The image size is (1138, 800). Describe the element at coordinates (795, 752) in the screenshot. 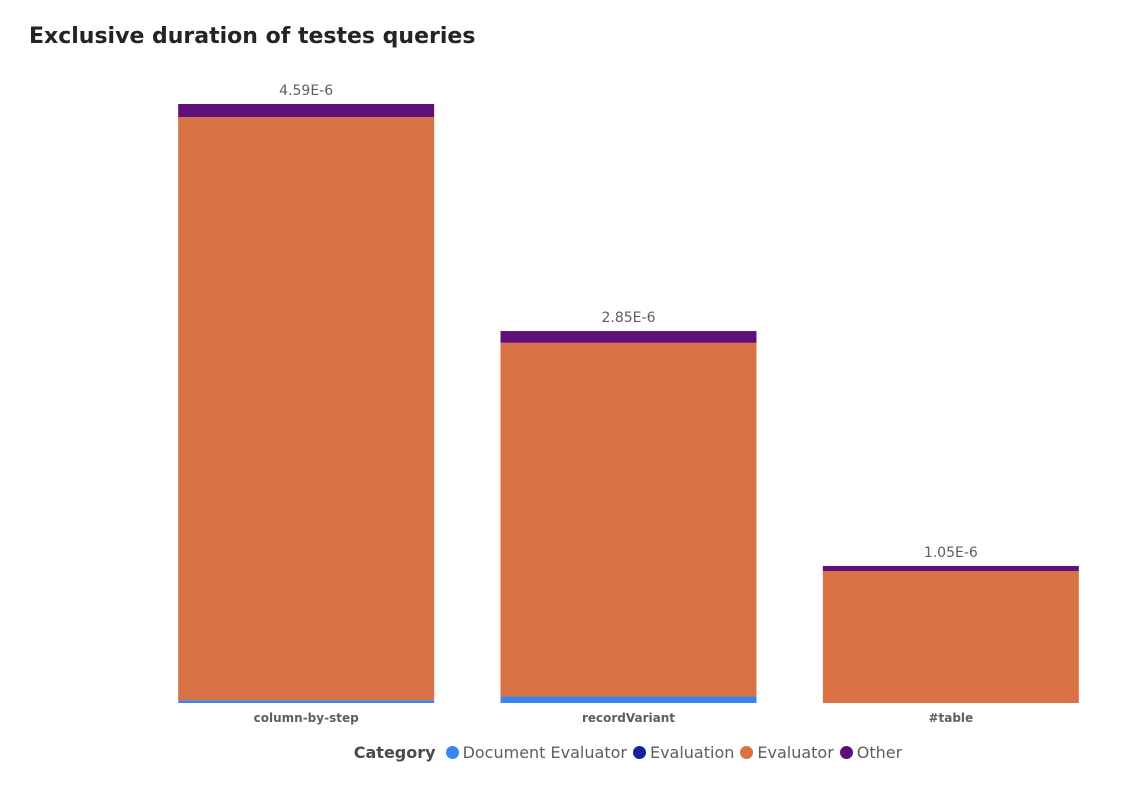

I see `legend-label-2: Evaluator` at that location.